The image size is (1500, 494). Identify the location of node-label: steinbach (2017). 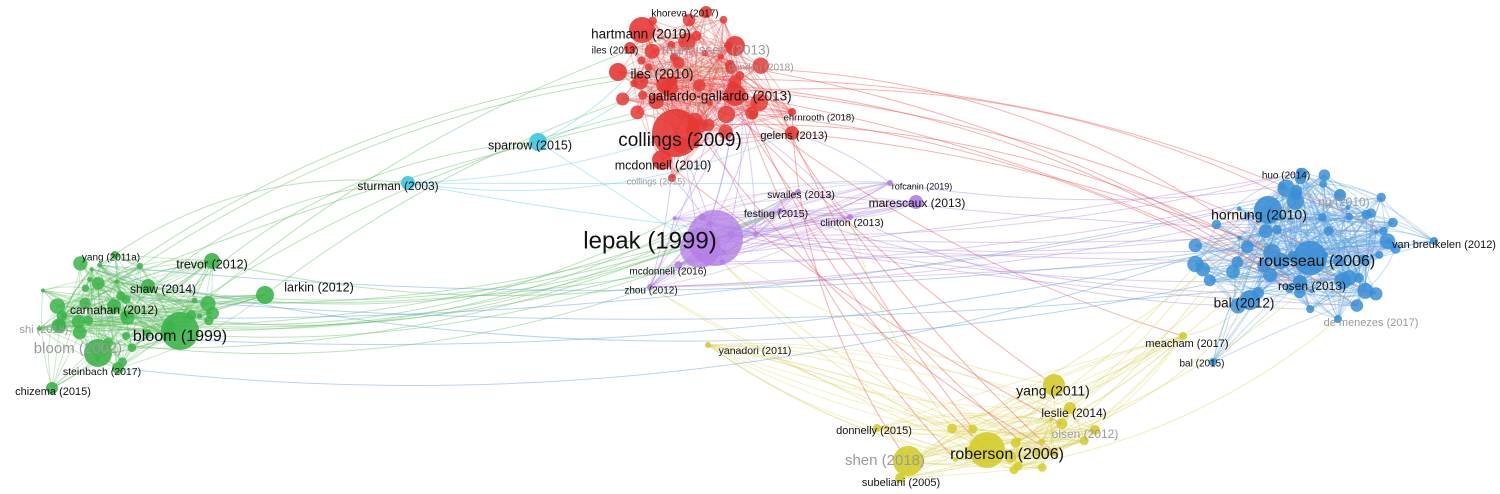
(102, 372).